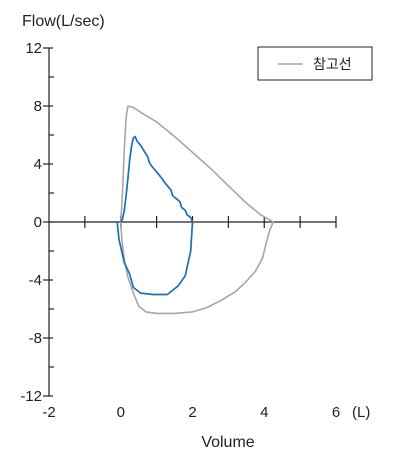 The width and height of the screenshot is (402, 457). Describe the element at coordinates (48, 412) in the screenshot. I see `x-tick-label: -2` at that location.